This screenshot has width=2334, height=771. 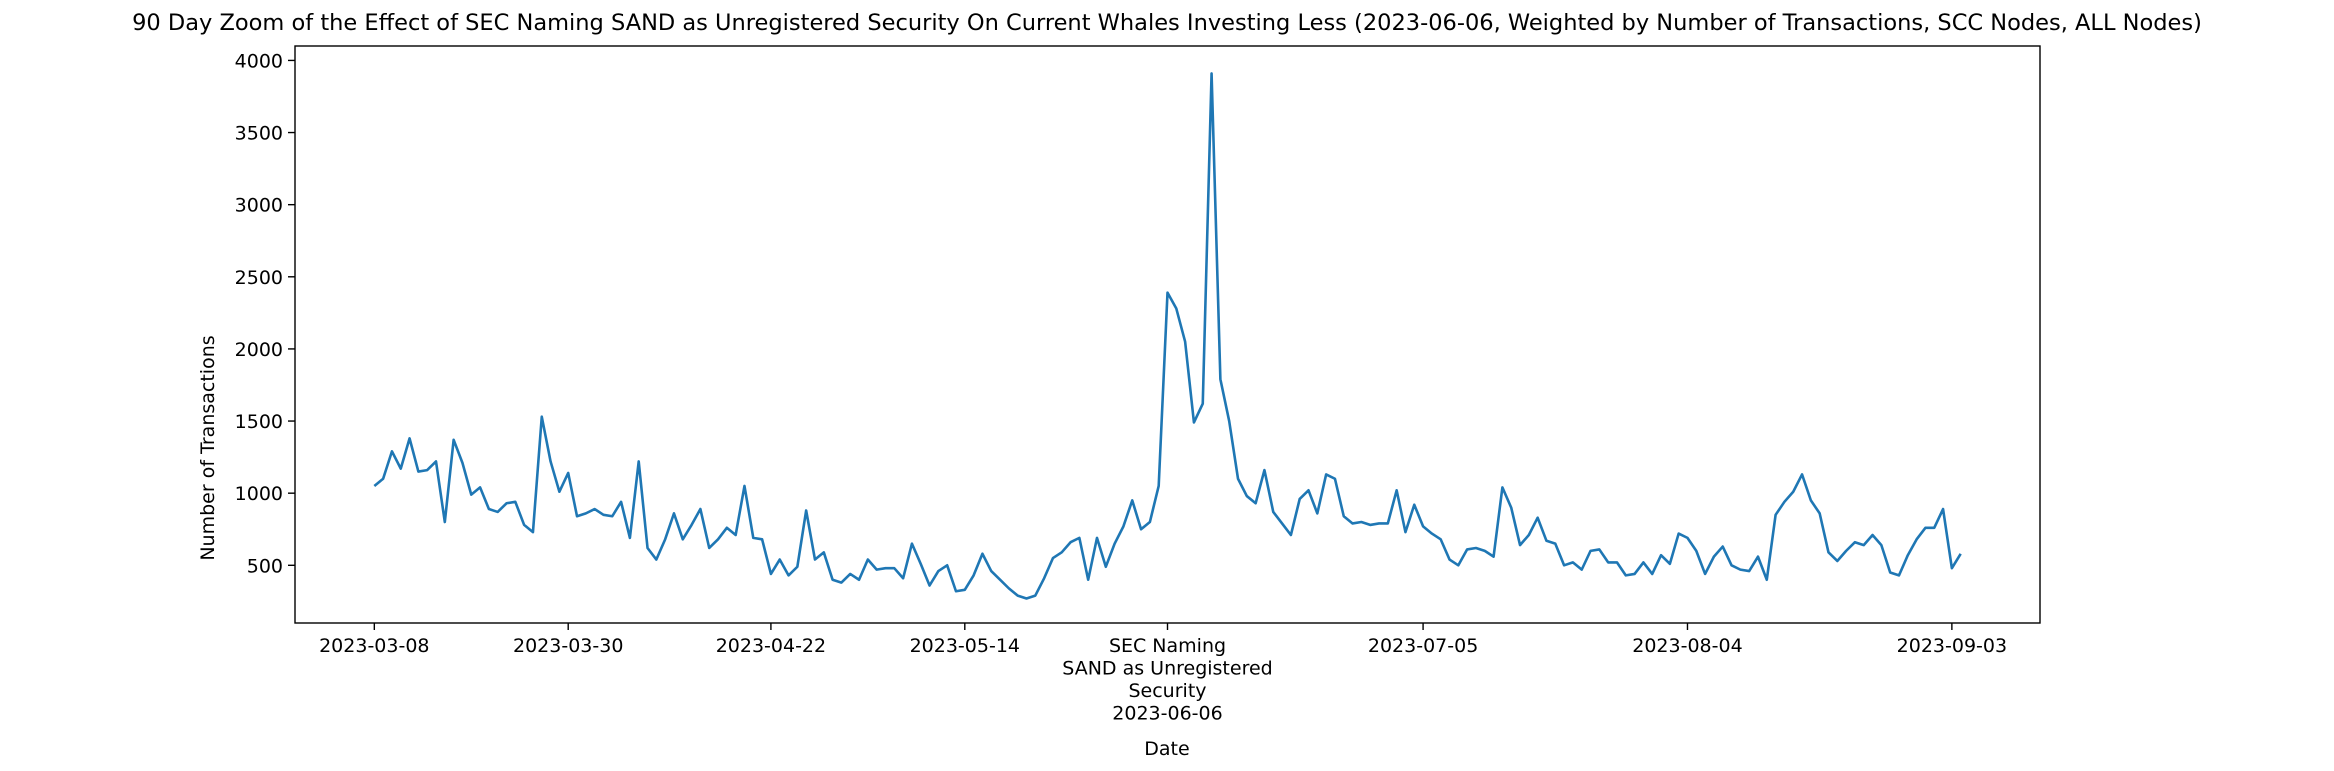 I want to click on y-axis-label: Number of Transactions, so click(x=208, y=447).